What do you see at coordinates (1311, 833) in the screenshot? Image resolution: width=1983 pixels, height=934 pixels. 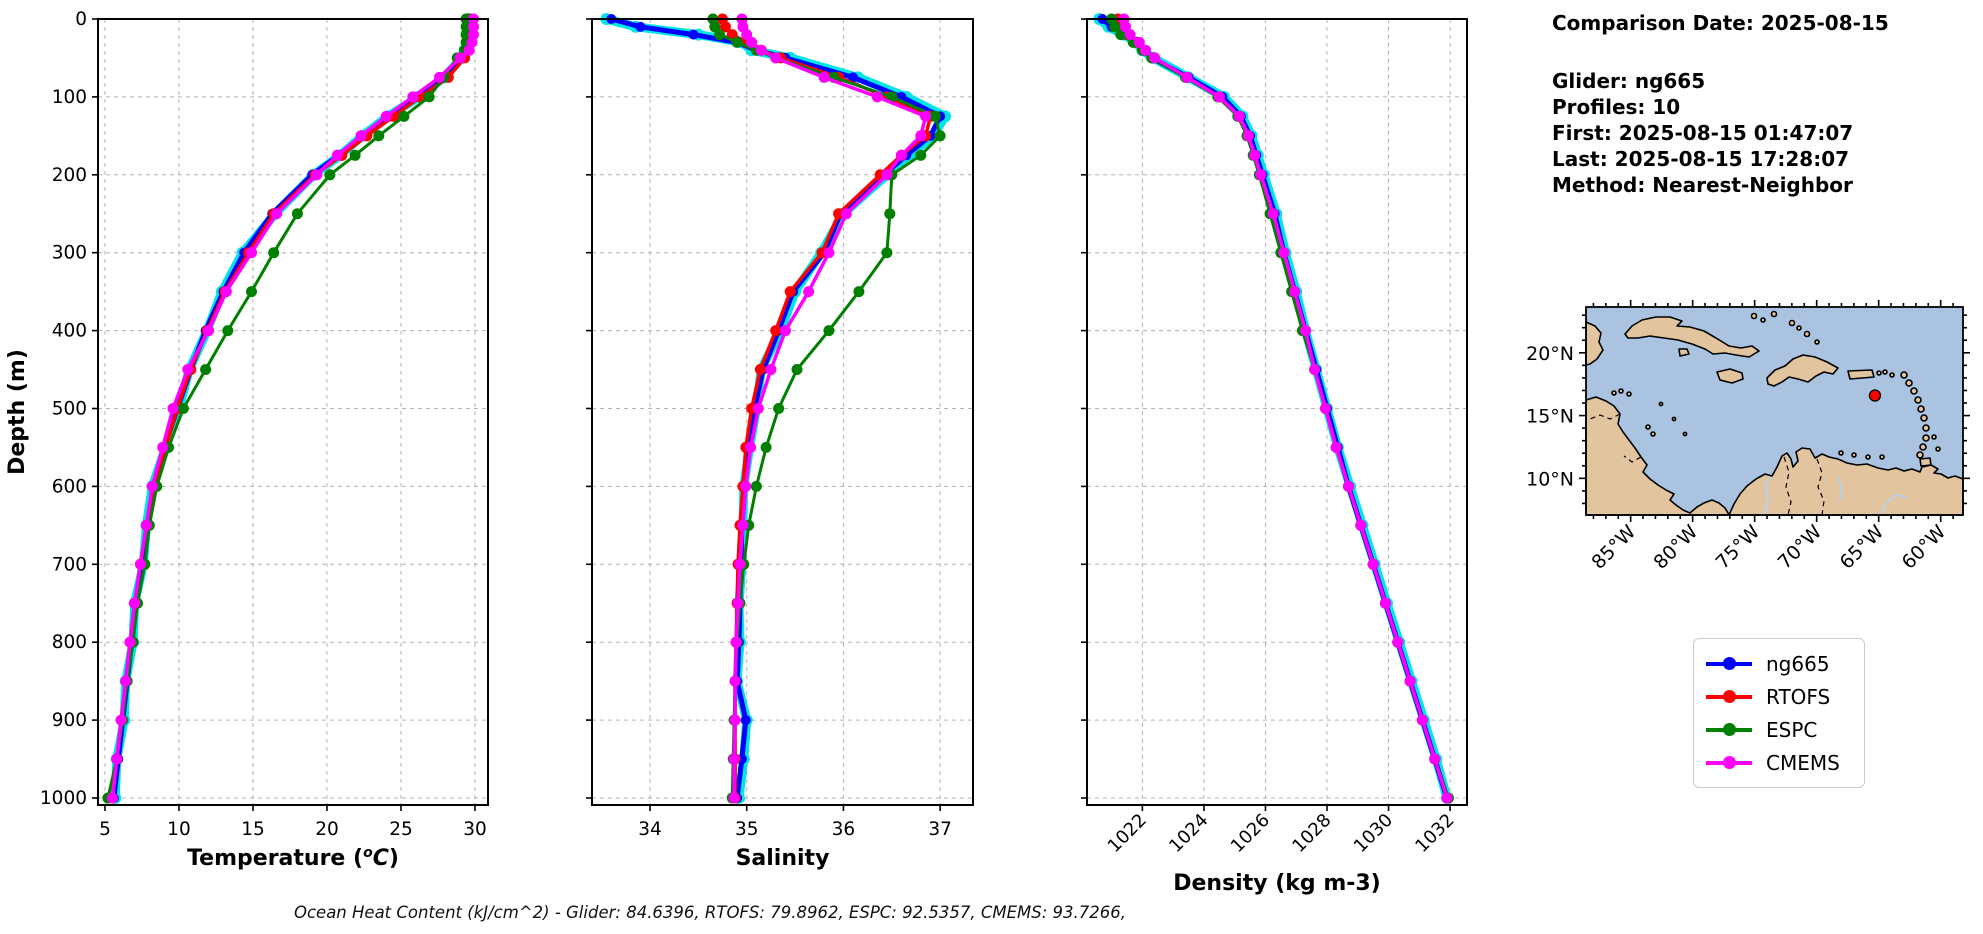 I see `x-tick-label: 1028` at bounding box center [1311, 833].